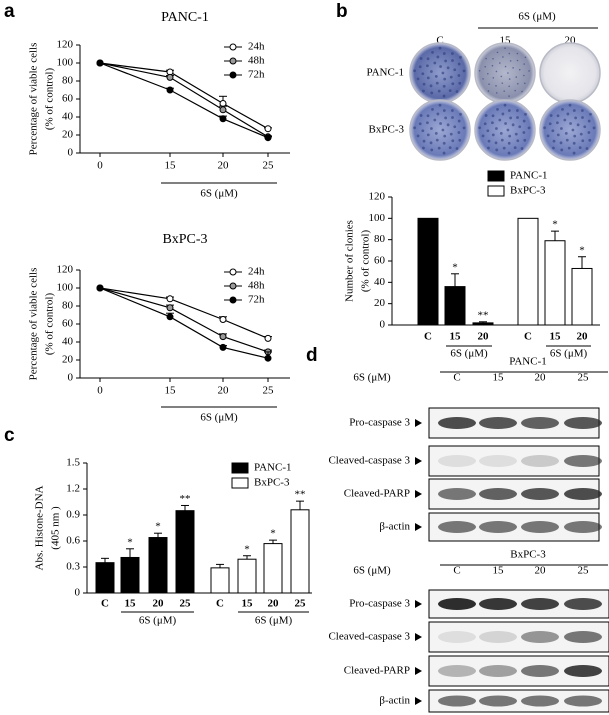 The width and height of the screenshot is (609, 715). What do you see at coordinates (256, 272) in the screenshot?
I see `legend-label: 24h` at bounding box center [256, 272].